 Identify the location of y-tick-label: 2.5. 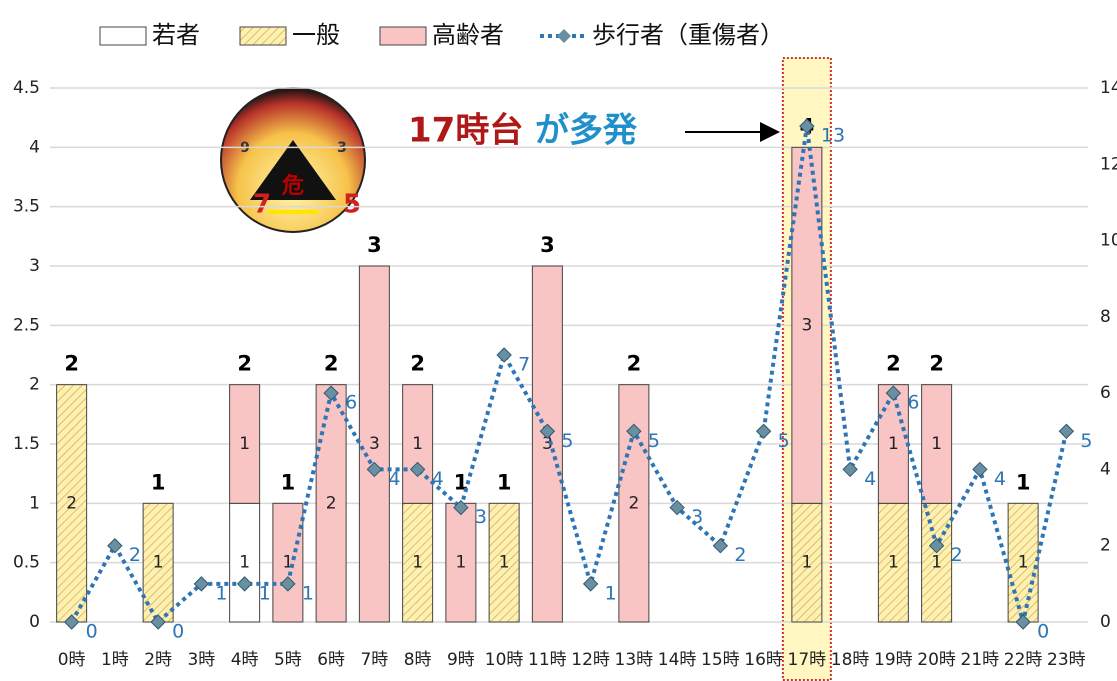
(26, 325).